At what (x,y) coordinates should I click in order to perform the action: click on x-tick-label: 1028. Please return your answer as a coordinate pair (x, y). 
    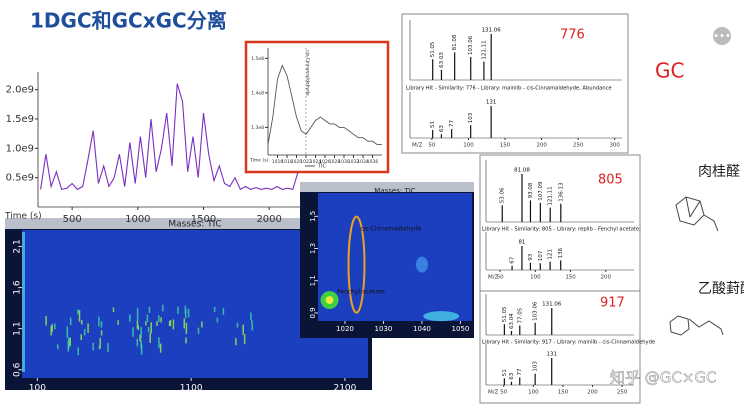
    Looking at the image, I should click on (335, 162).